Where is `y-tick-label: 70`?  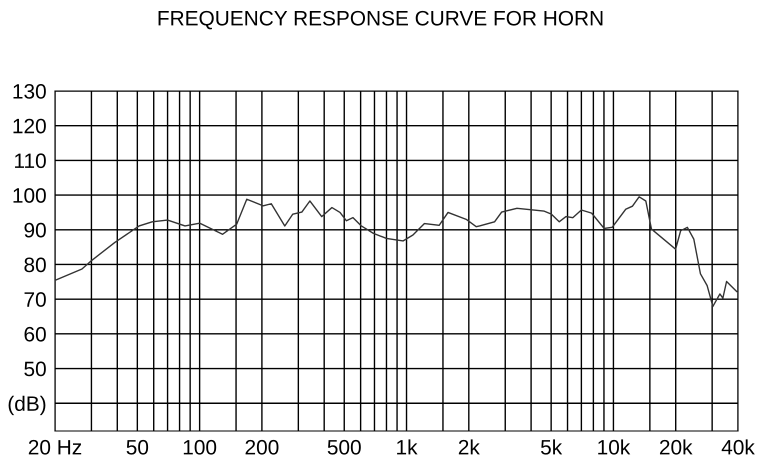
y-tick-label: 70 is located at coordinates (35, 299).